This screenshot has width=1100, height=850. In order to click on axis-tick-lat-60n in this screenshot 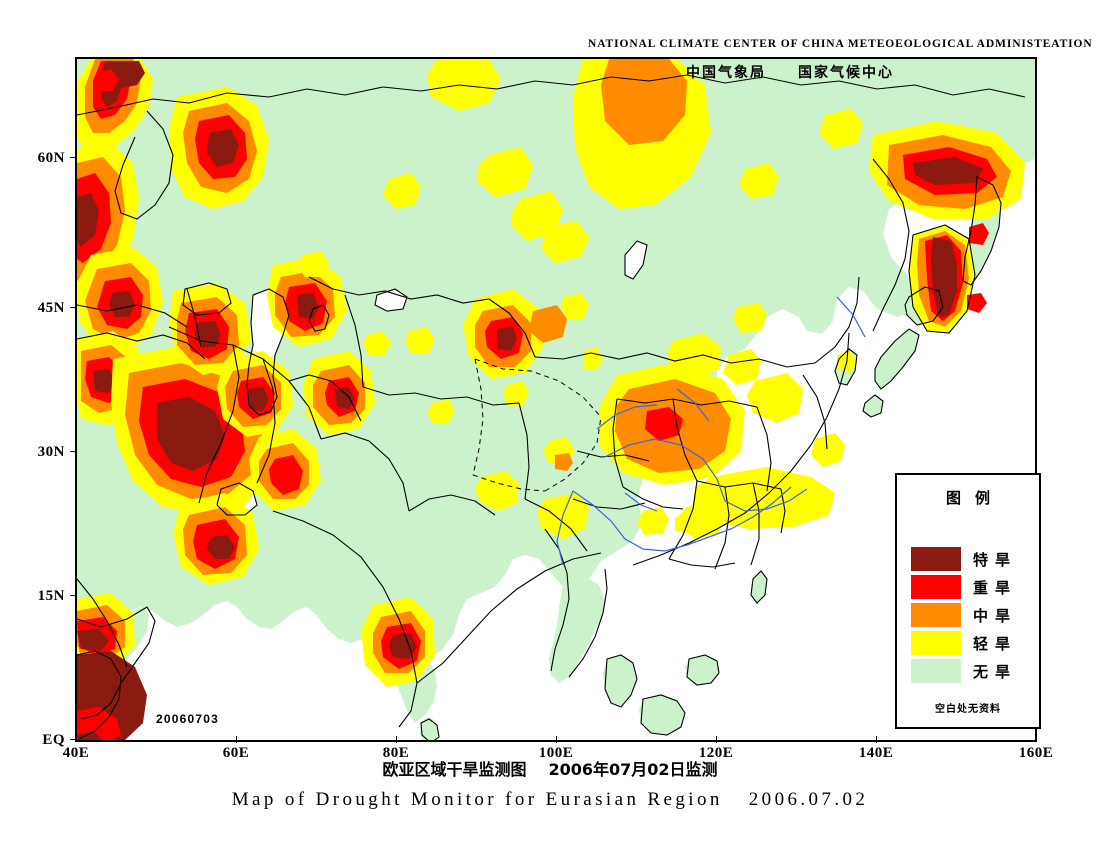, I will do `click(73, 157)`.